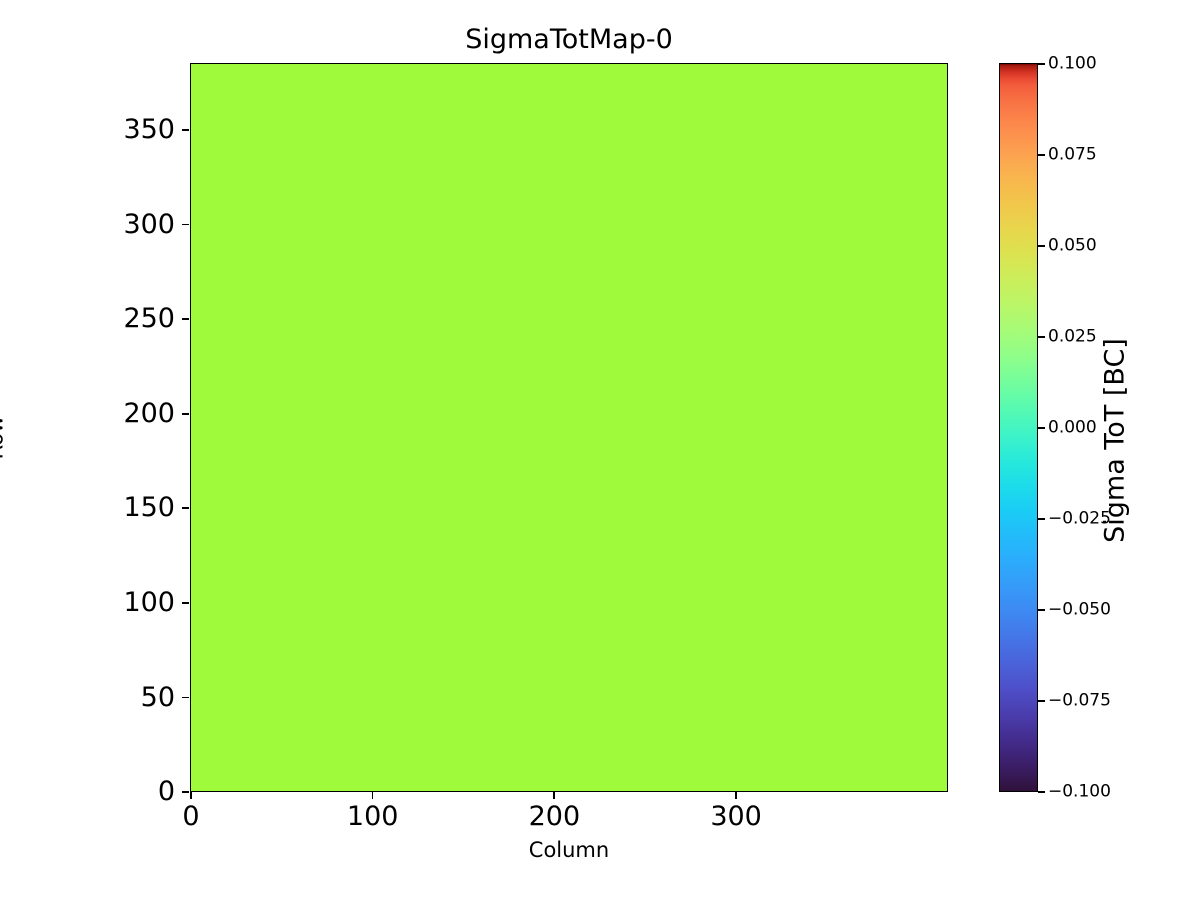 The width and height of the screenshot is (1200, 900). I want to click on colorbar-axis-label: Sigma ToT [BC], so click(1115, 440).